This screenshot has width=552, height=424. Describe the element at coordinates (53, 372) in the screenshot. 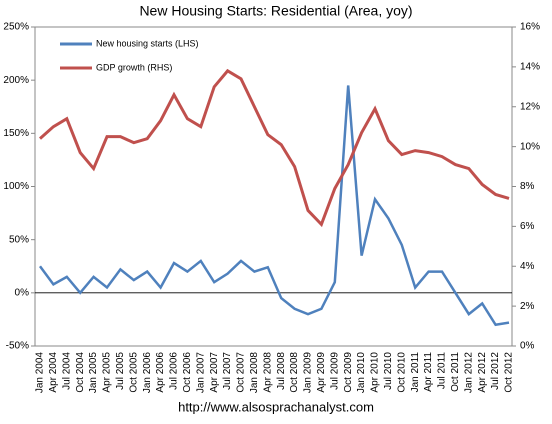

I see `x-tick-label: Apr 2004` at that location.